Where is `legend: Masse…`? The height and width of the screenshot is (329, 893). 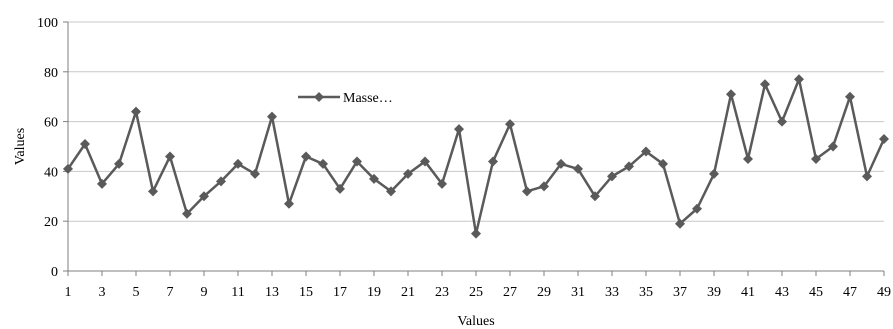
legend: Masse… is located at coordinates (345, 98).